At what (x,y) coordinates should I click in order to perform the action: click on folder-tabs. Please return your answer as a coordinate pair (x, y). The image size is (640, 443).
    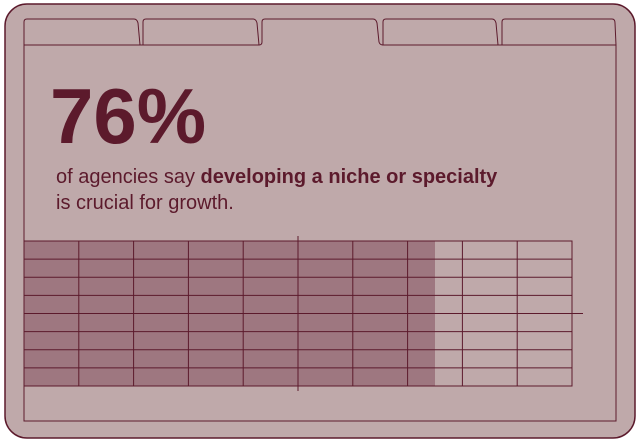
    Looking at the image, I should click on (320, 32).